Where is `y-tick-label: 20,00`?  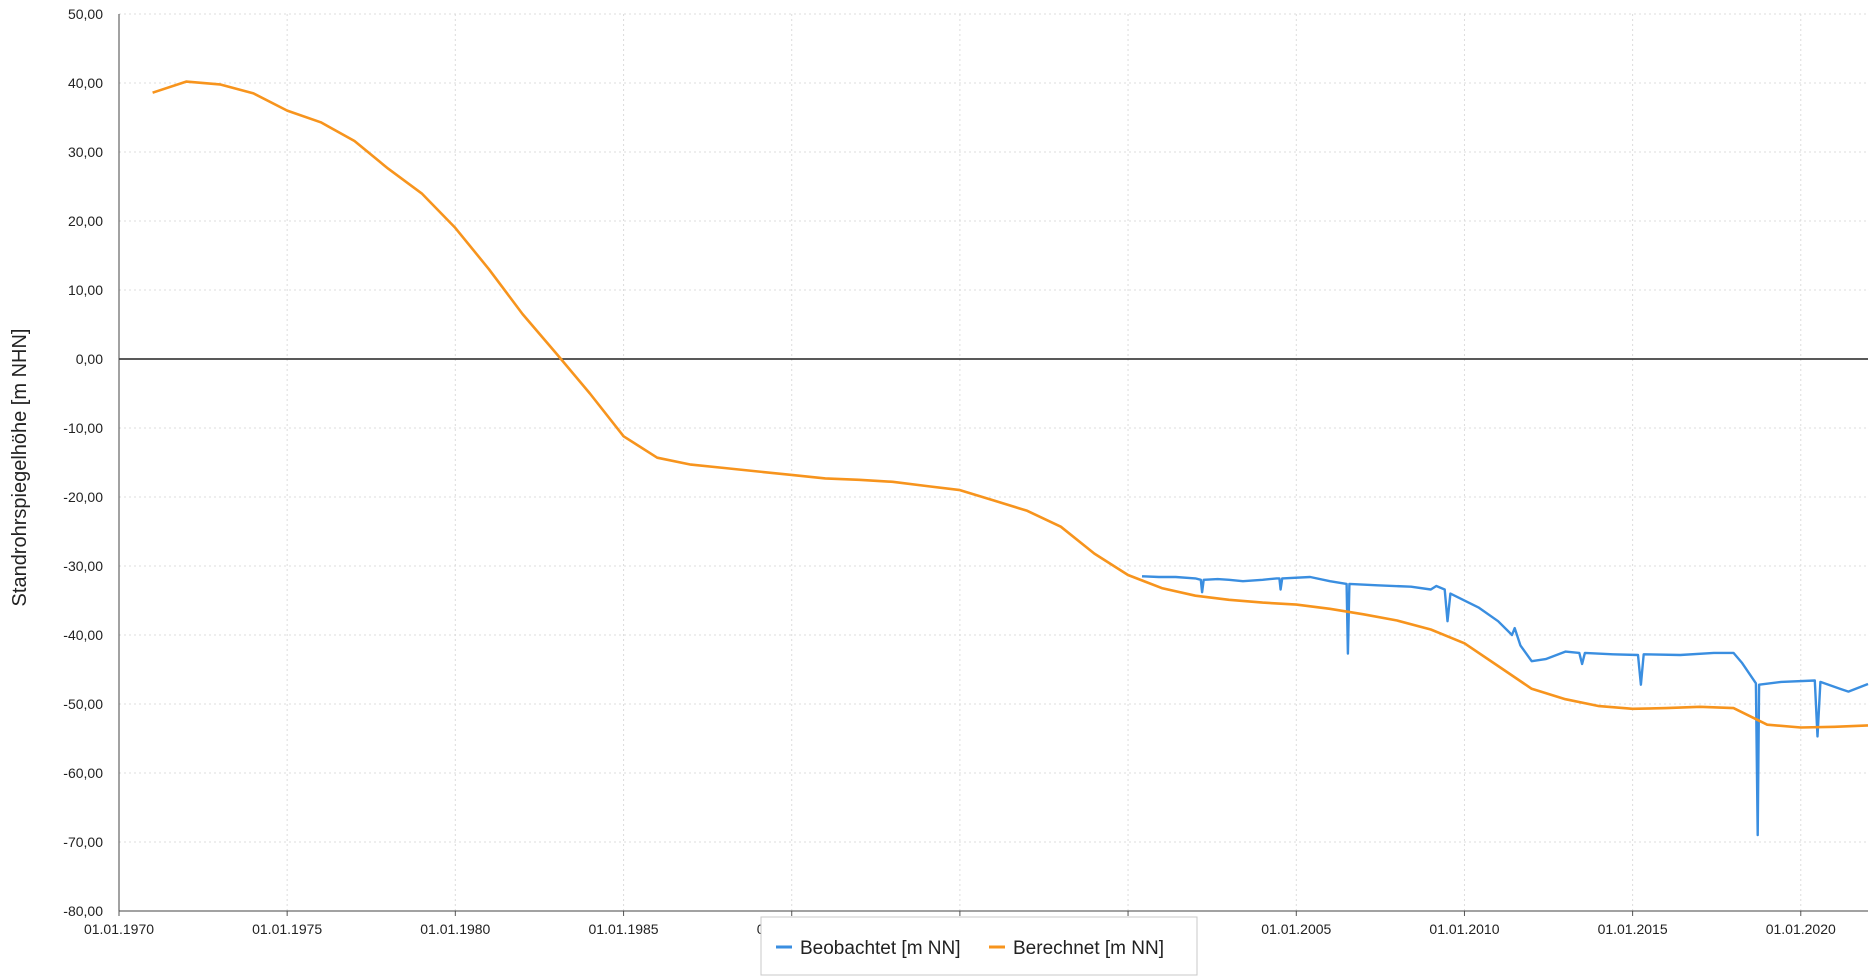 y-tick-label: 20,00 is located at coordinates (85, 221).